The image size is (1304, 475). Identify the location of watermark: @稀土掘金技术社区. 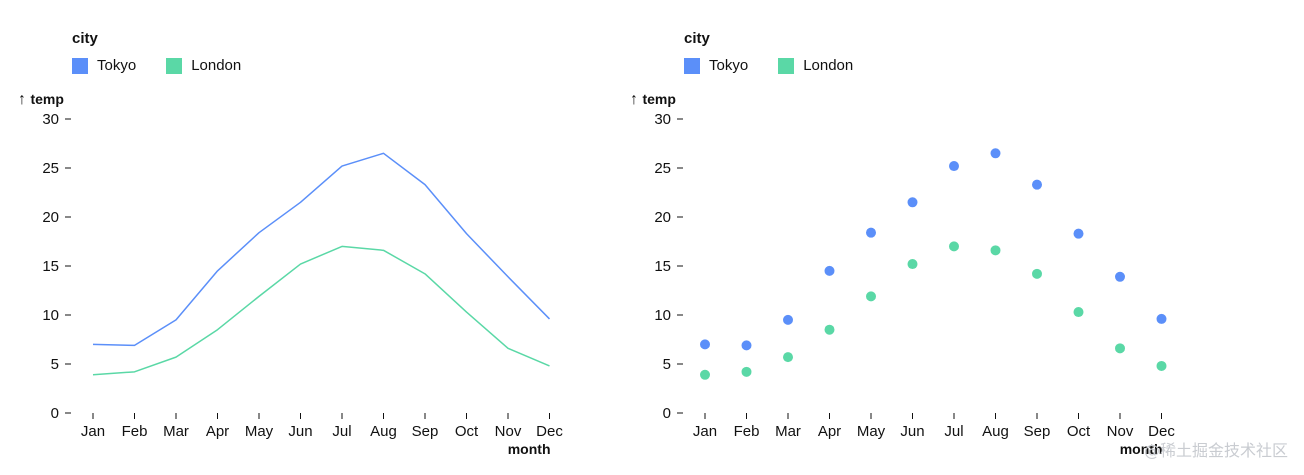
(1215, 450).